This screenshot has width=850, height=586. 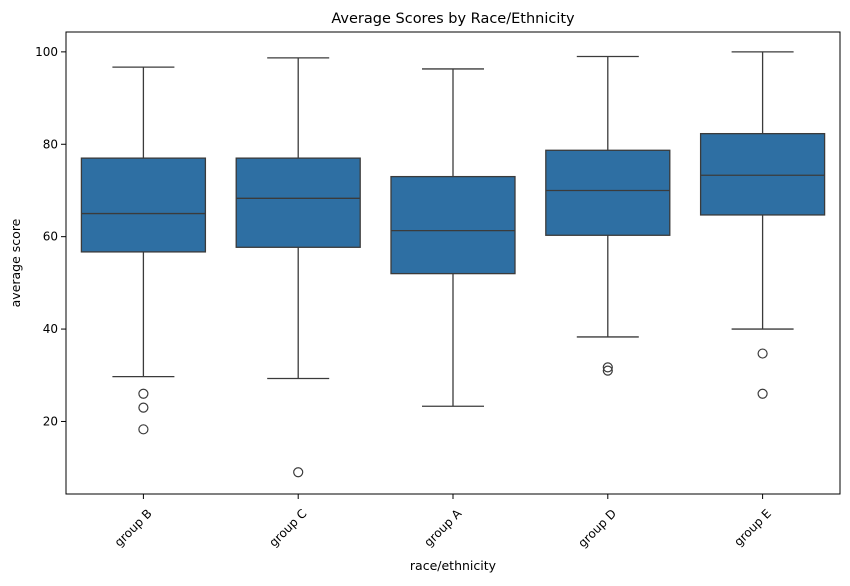 I want to click on y-tick-label: 100, so click(x=46, y=52).